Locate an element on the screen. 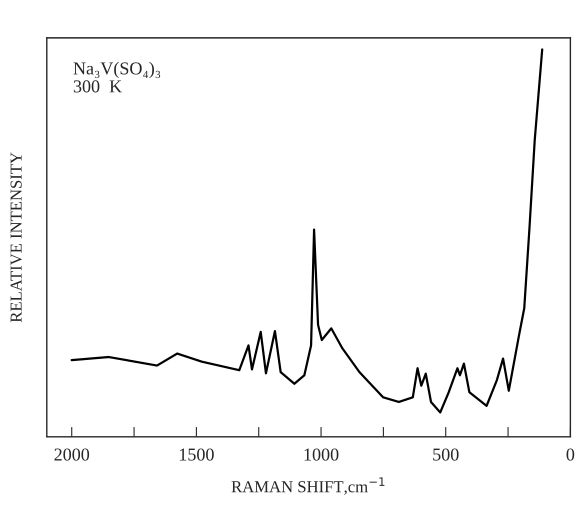 This screenshot has height=505, width=585. y-axis-title: RELATIVE INTENSITY is located at coordinates (16, 237).